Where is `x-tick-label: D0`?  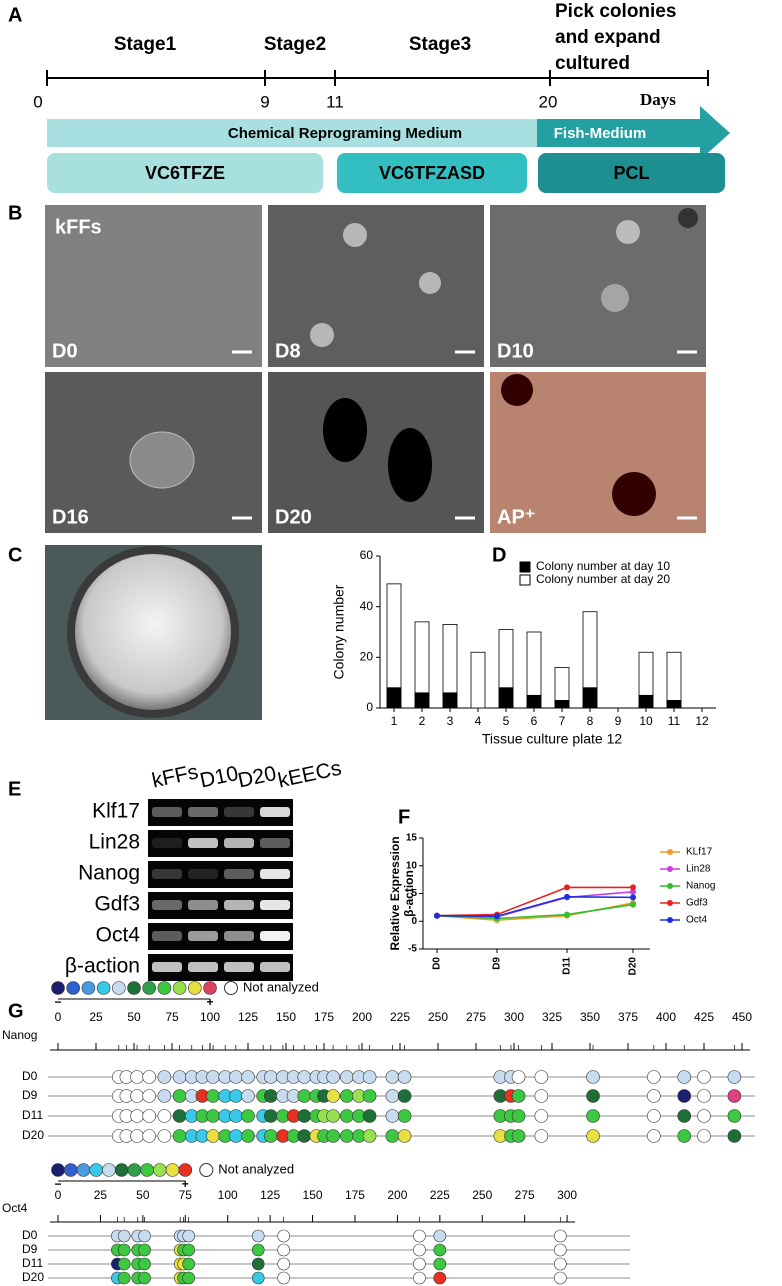 x-tick-label: D0 is located at coordinates (437, 963).